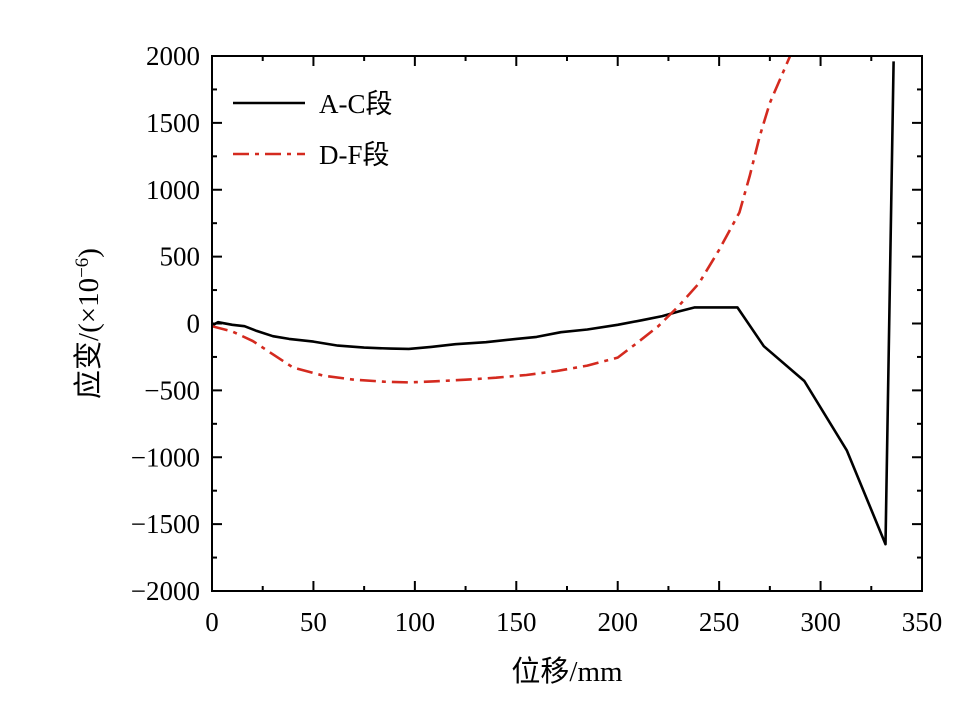  What do you see at coordinates (313, 622) in the screenshot?
I see `x-tick-label: 50` at bounding box center [313, 622].